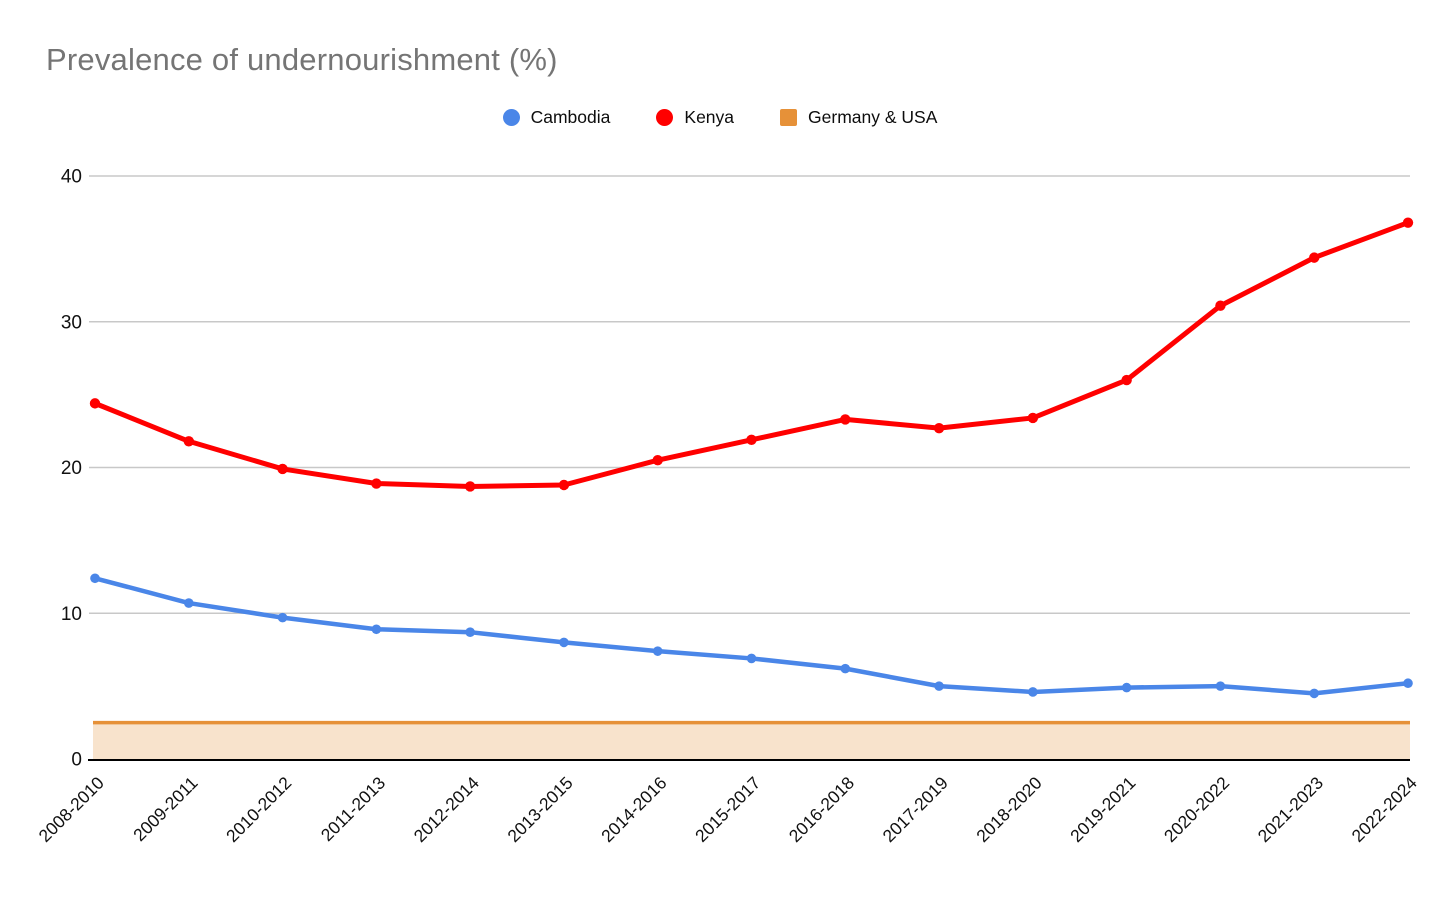 Image resolution: width=1456 pixels, height=900 pixels. I want to click on x-tick-label-8: 2016-2018, so click(821, 809).